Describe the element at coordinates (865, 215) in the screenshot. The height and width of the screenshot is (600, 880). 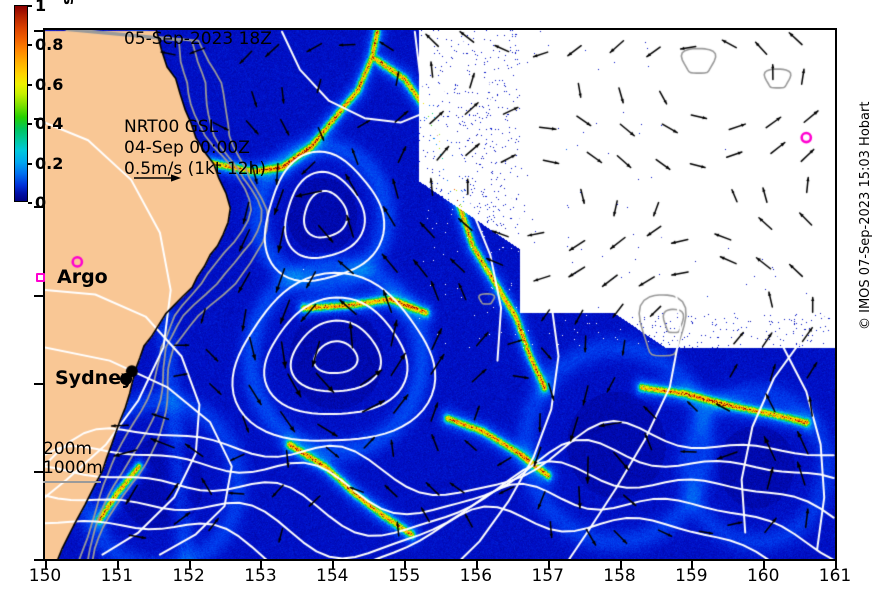
I see `copyright-label: © IMOS 07-Sep-2023 15:03 Hobart` at that location.